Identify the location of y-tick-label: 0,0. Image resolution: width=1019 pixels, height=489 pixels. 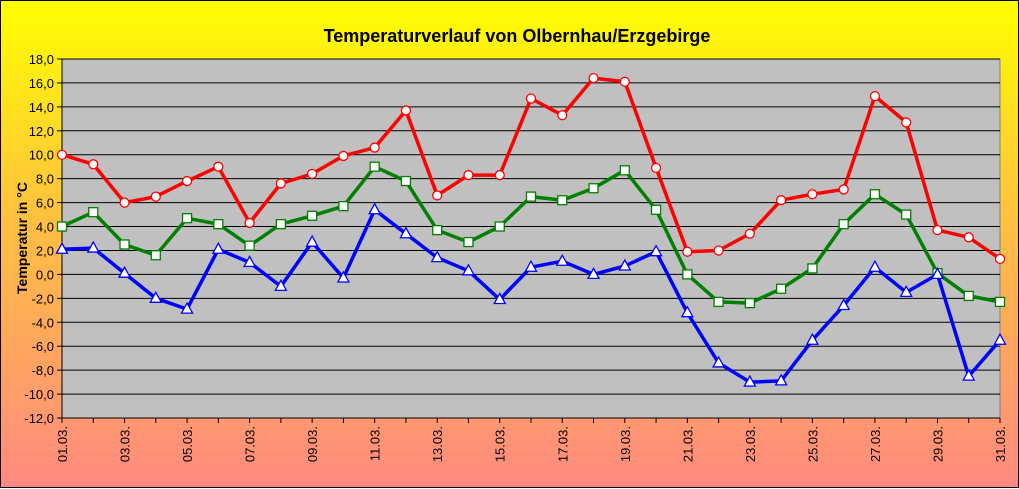
(45, 274).